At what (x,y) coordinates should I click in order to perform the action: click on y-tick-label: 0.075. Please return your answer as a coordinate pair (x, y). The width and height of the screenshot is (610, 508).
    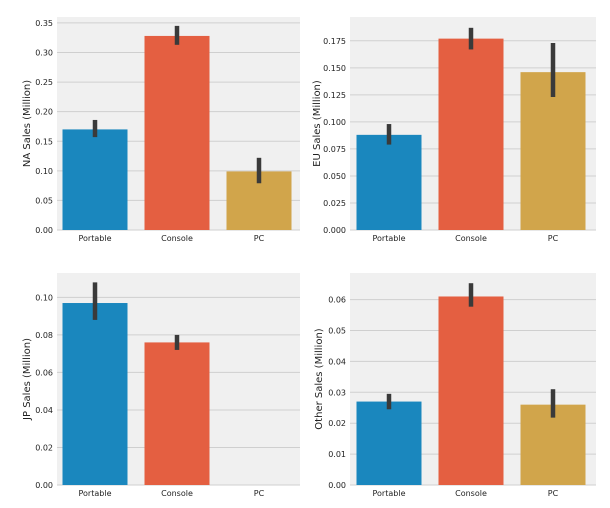
    Looking at the image, I should click on (334, 149).